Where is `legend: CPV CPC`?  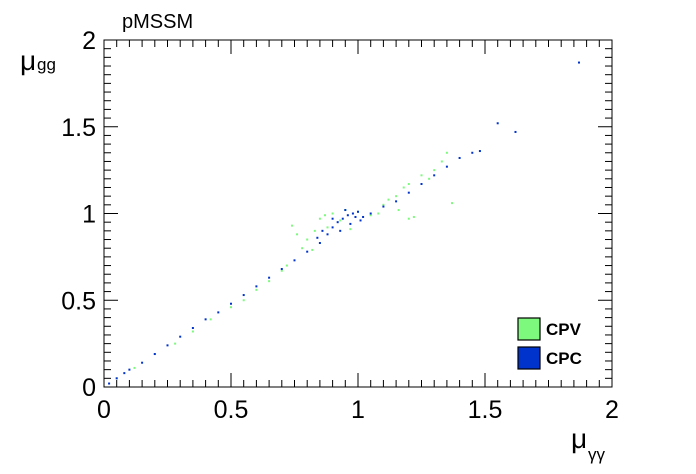
legend: CPV CPC is located at coordinates (549, 343).